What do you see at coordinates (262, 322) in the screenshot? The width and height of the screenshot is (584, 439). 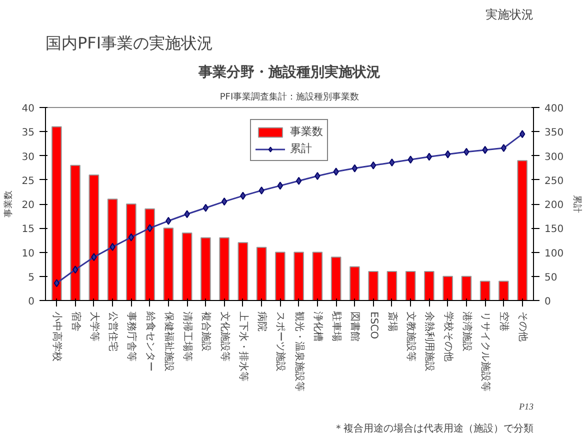 I see `x-tick-label: 病院` at bounding box center [262, 322].